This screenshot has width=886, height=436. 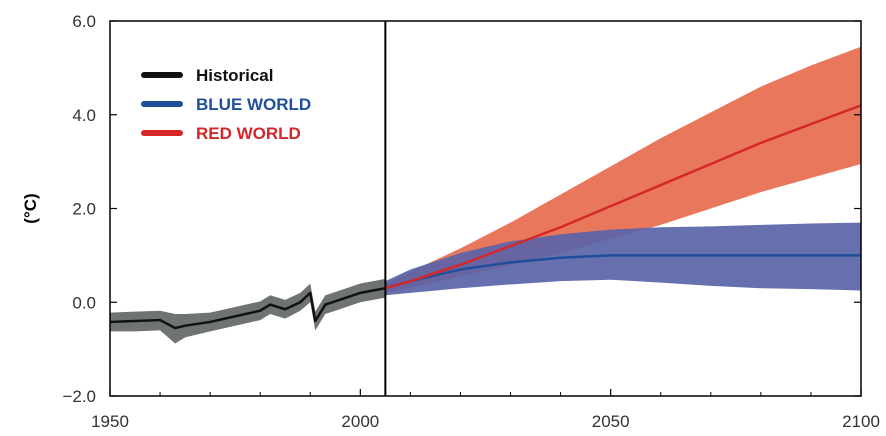 I want to click on blue-world-band, so click(x=623, y=259).